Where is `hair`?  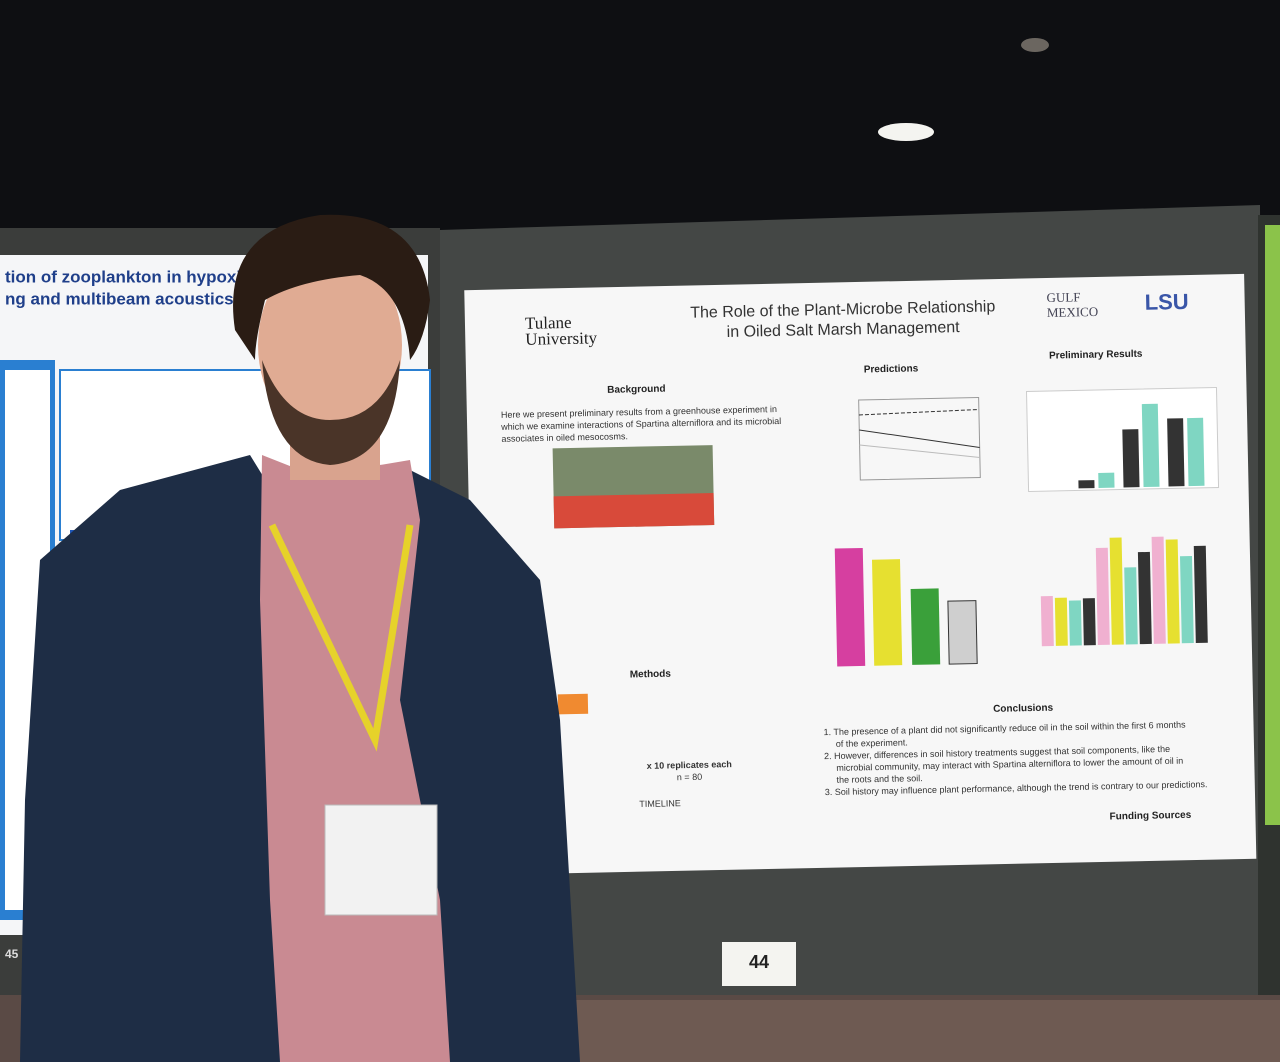
hair is located at coordinates (331, 287).